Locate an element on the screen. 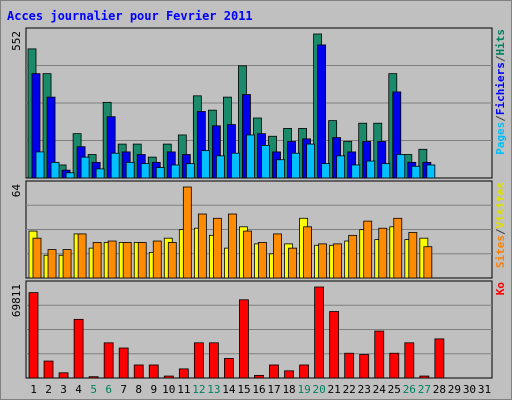  x-tick-day-4: 4 is located at coordinates (78, 389).